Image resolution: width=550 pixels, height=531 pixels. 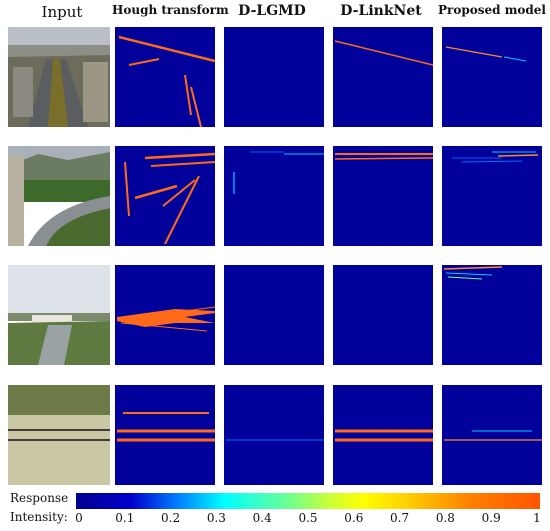 I want to click on input-image-row4, so click(x=59, y=435).